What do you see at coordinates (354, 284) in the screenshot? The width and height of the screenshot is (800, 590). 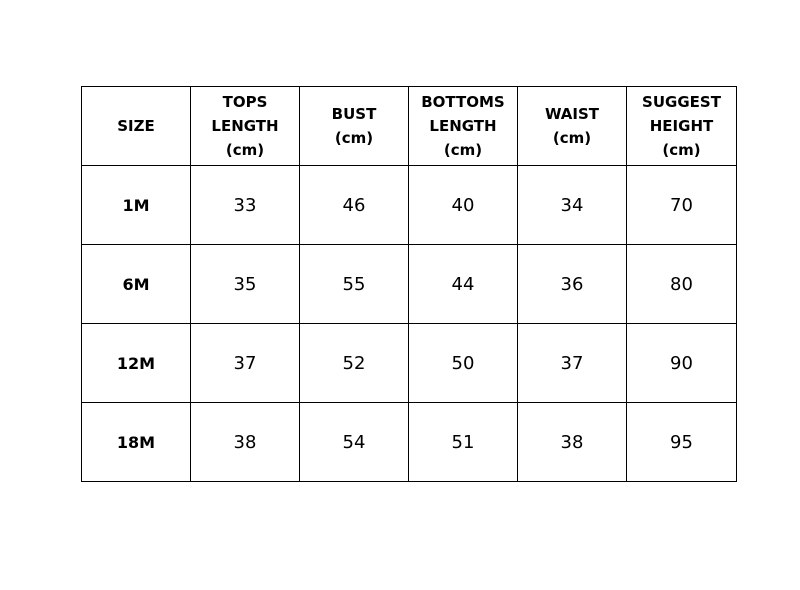 I see `bust-cell: 55` at bounding box center [354, 284].